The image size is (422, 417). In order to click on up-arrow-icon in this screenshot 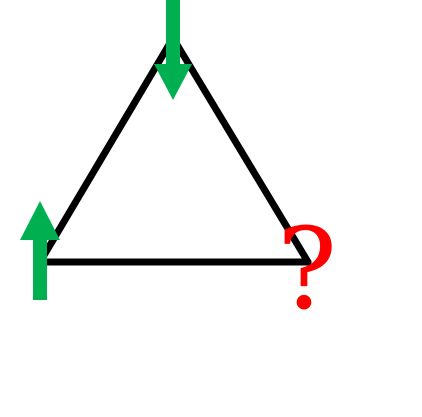, I will do `click(40, 250)`.